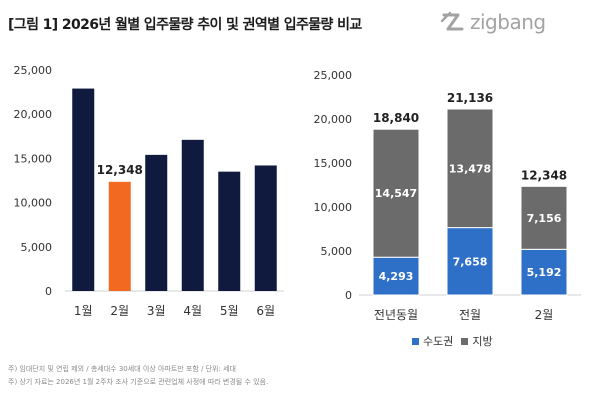  Describe the element at coordinates (482, 341) in the screenshot. I see `legend-label-regional: 지방` at that location.